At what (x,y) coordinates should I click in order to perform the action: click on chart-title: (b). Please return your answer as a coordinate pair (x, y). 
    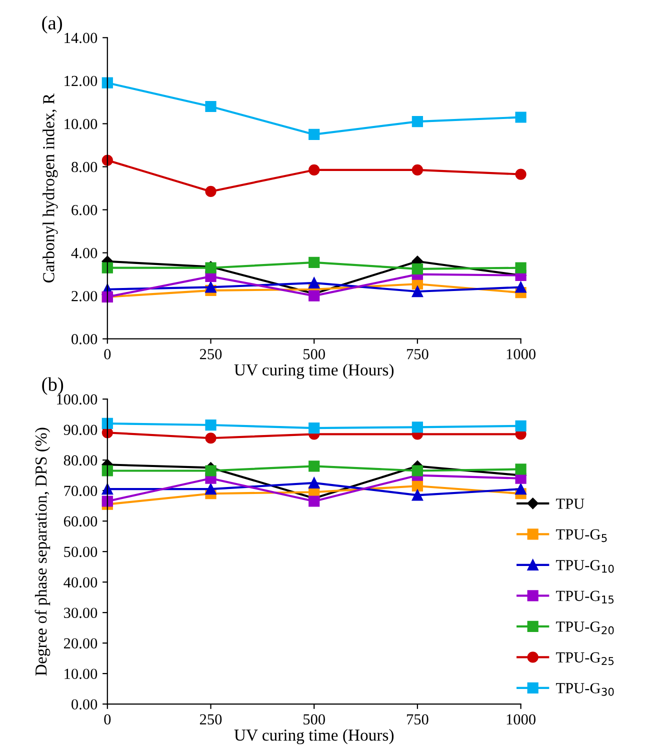
    Looking at the image, I should click on (53, 386).